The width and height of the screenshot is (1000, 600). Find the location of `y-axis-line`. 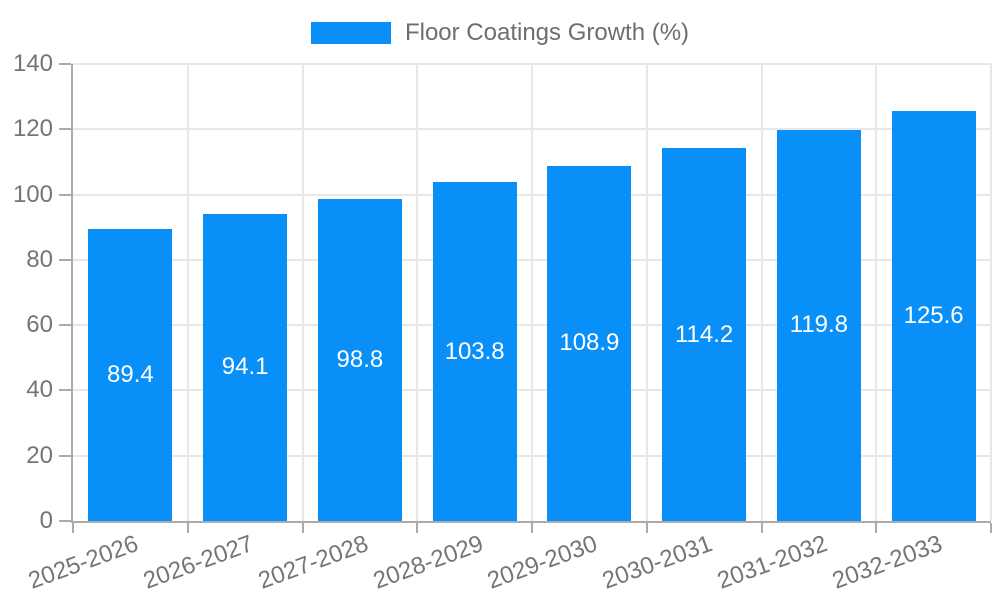

y-axis-line is located at coordinates (72, 293).